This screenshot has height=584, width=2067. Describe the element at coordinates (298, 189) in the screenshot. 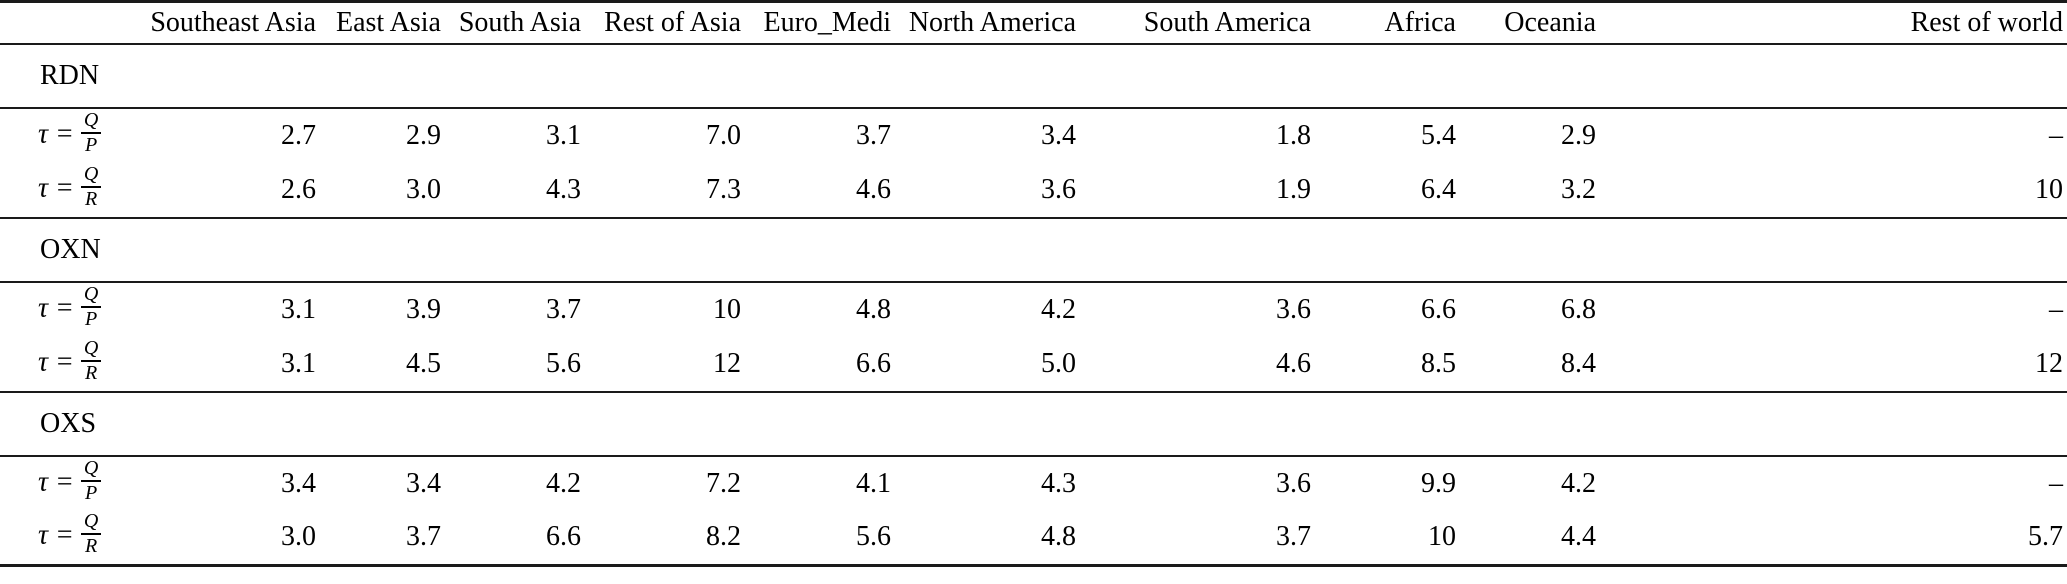

I see `value-cell: 2.6` at that location.